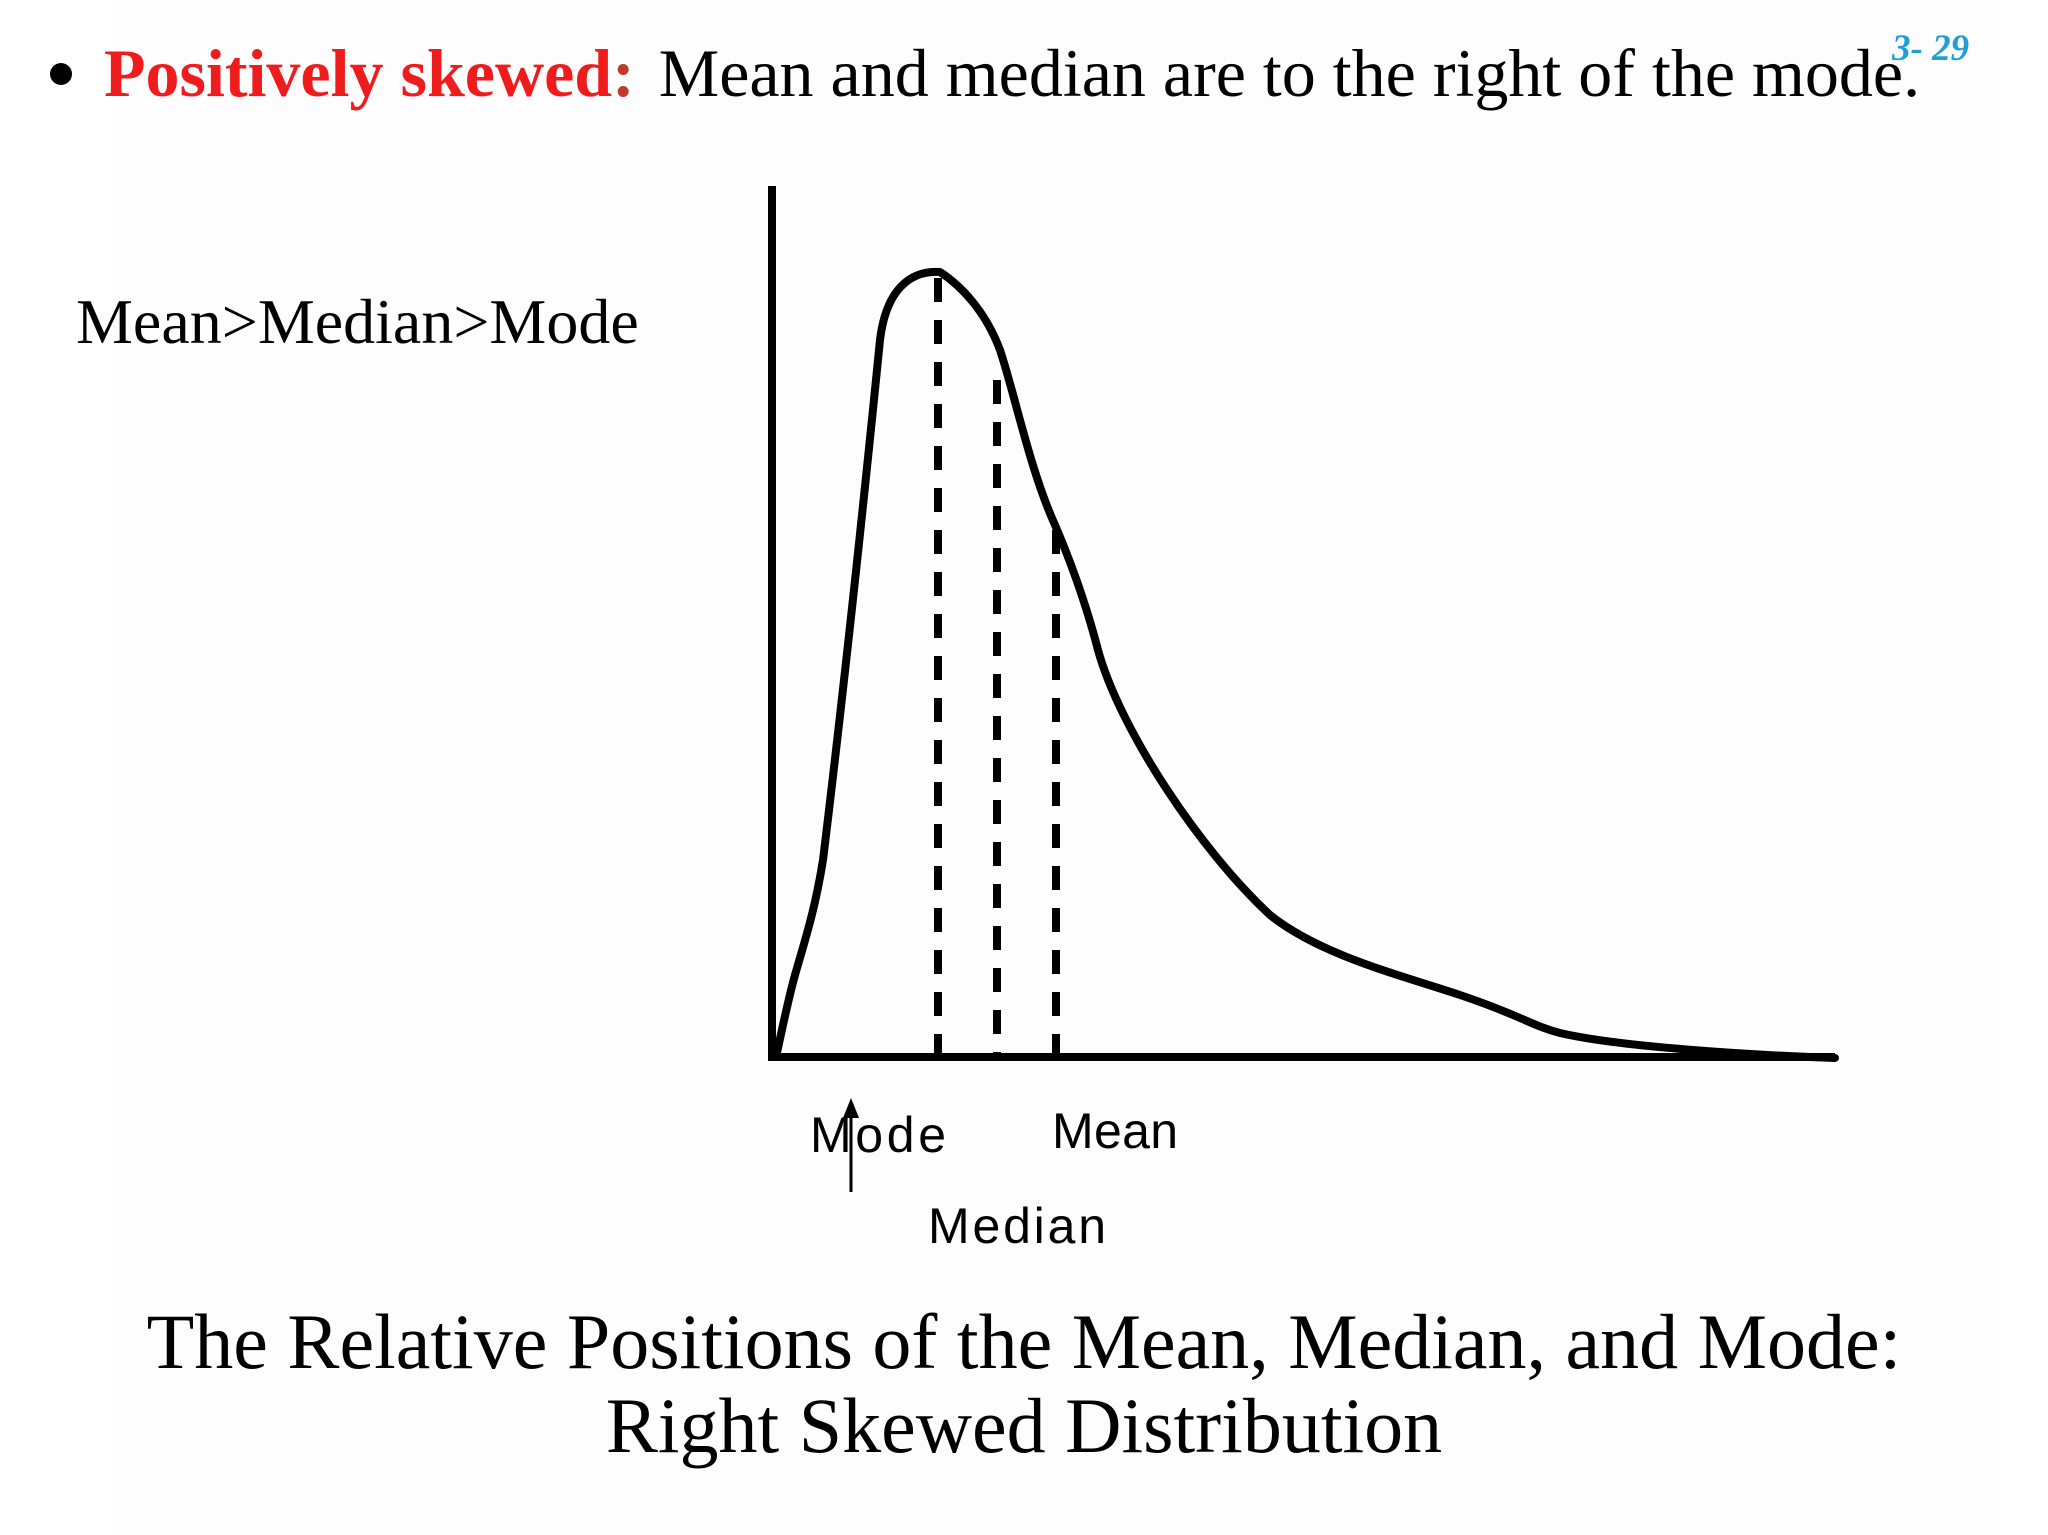 The width and height of the screenshot is (2048, 1535). Describe the element at coordinates (61, 74) in the screenshot. I see `bullet-dot-icon` at that location.